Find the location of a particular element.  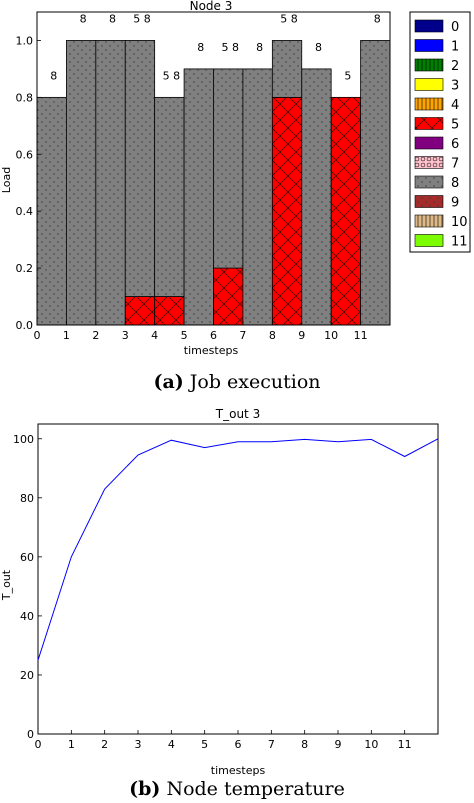

caption-b-tag: (b) is located at coordinates (145, 789).